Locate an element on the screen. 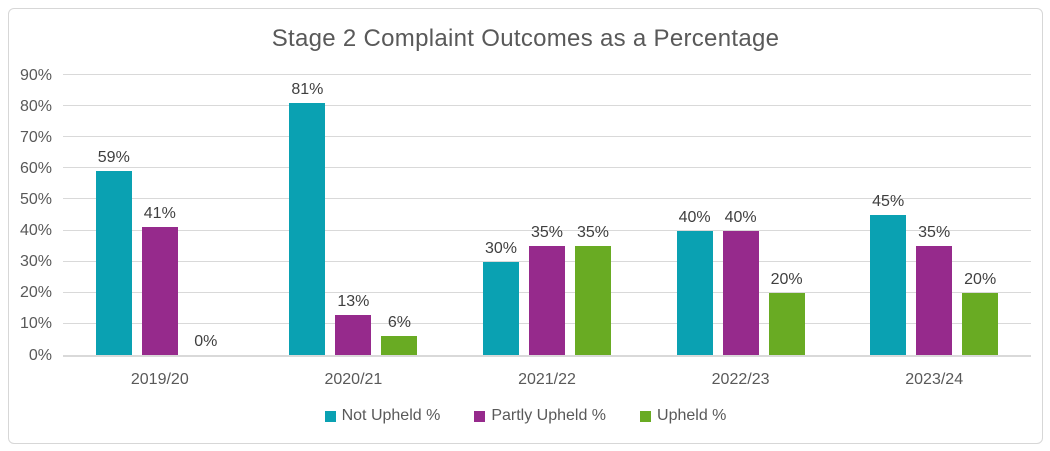 The width and height of the screenshot is (1050, 451). bar-cell: 81% is located at coordinates (307, 218).